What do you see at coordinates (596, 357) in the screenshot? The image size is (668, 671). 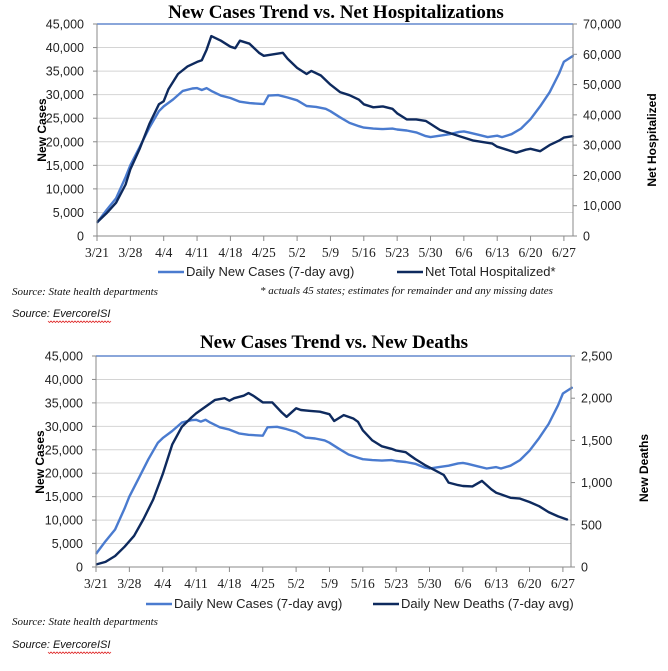 I see `y2-tick-label: 2,500` at bounding box center [596, 357].